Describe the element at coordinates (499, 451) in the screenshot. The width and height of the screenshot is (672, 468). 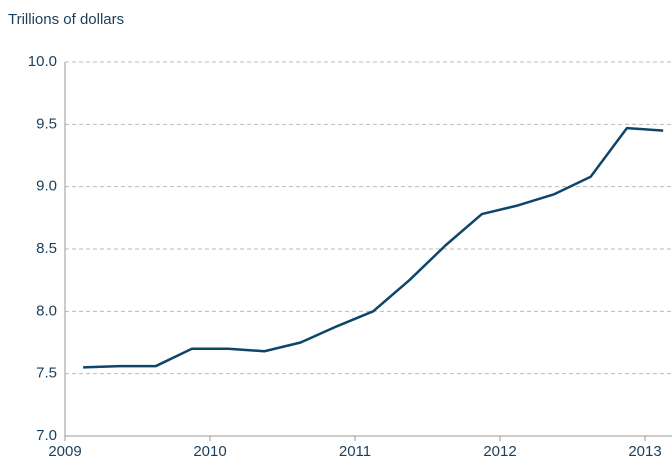
I see `x-tick-label: 2012` at that location.